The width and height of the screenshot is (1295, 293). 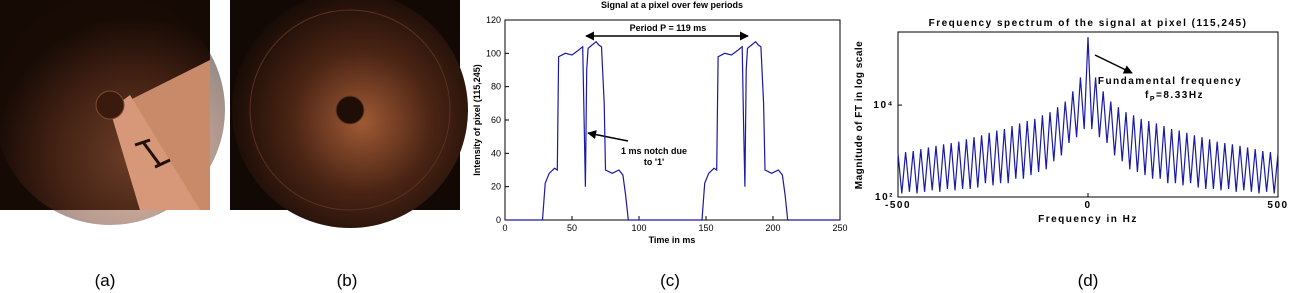 What do you see at coordinates (493, 20) in the screenshot?
I see `y-tick-label: 120` at bounding box center [493, 20].